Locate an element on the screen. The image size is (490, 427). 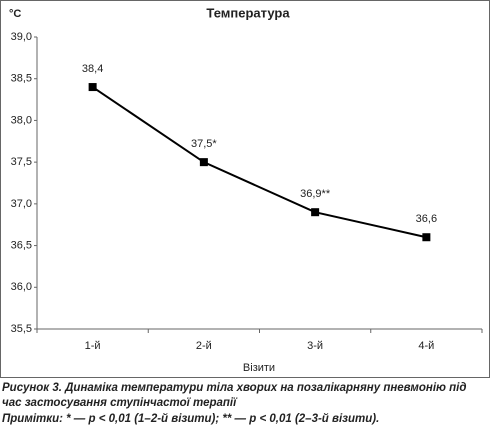
value-label: 37,5* is located at coordinates (204, 144).